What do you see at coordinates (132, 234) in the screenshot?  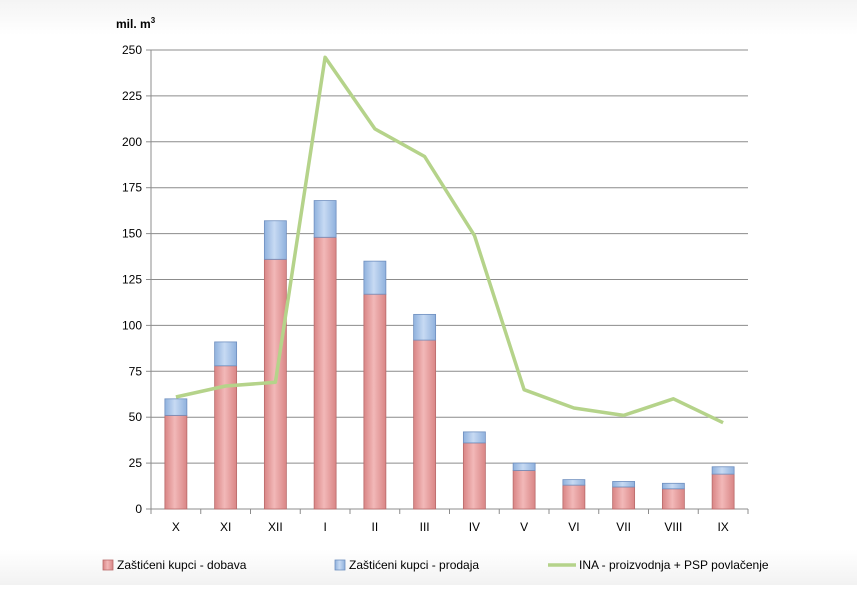 I see `y-tick-label: 150` at bounding box center [132, 234].